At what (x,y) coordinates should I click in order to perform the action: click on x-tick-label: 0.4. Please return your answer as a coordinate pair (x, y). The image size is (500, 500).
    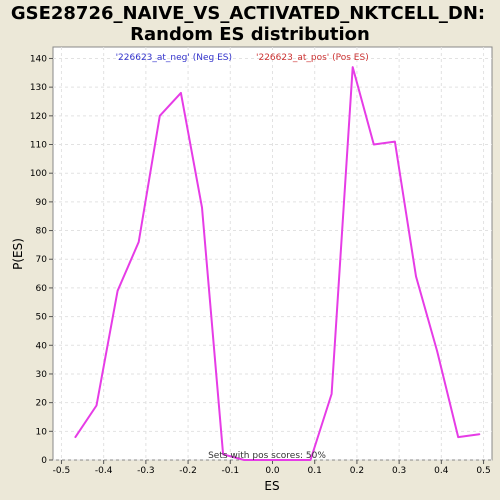
    Looking at the image, I should click on (441, 471).